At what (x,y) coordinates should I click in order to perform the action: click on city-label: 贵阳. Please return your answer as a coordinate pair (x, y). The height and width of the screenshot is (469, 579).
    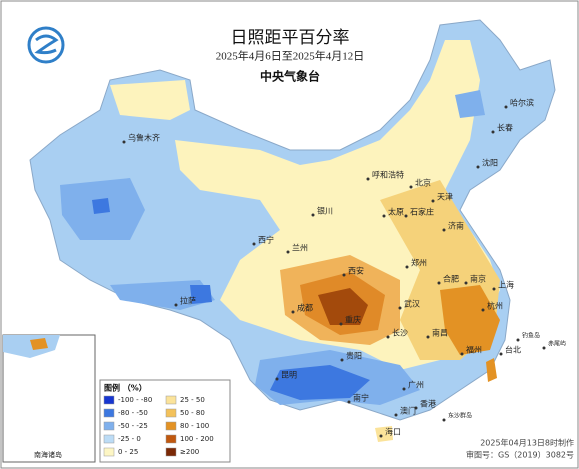
    Looking at the image, I should click on (354, 356).